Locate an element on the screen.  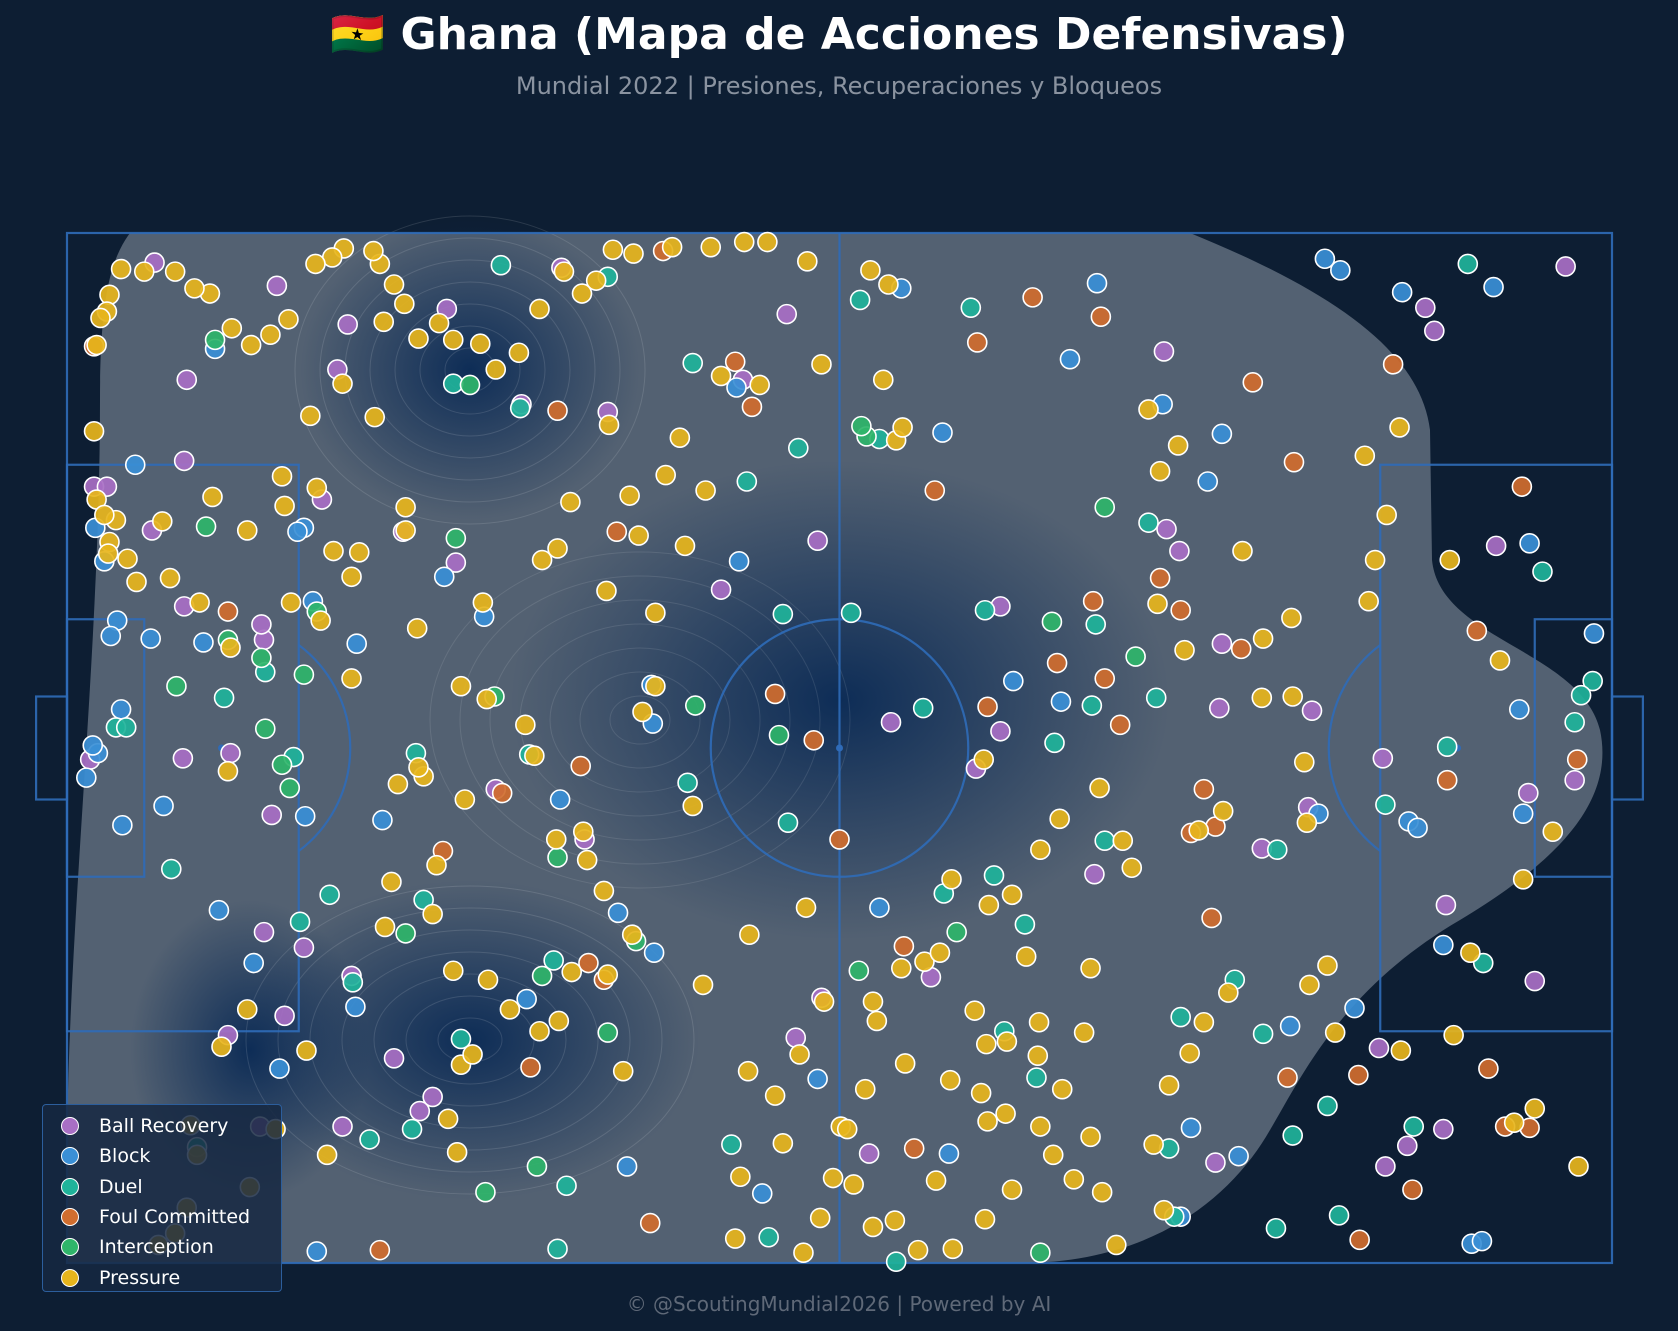
density-contour is located at coordinates (640, 720).